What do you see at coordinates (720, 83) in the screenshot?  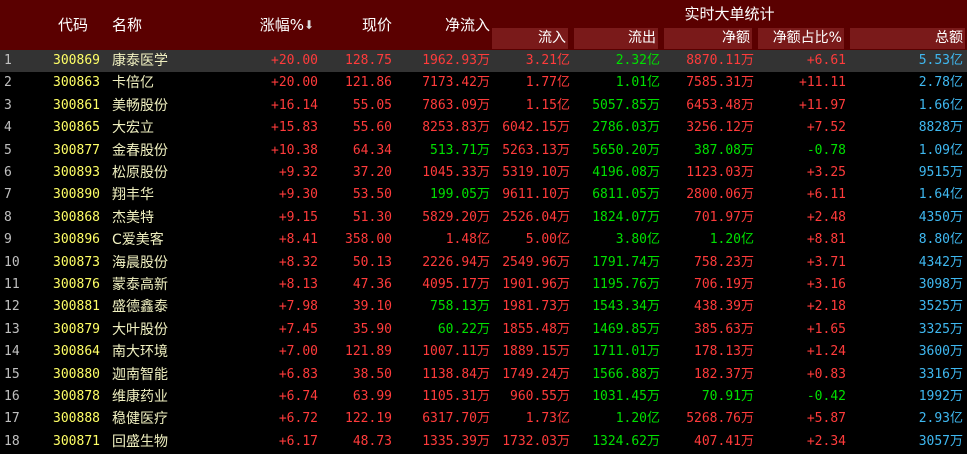 I see `table-cell: 7585.31万` at bounding box center [720, 83].